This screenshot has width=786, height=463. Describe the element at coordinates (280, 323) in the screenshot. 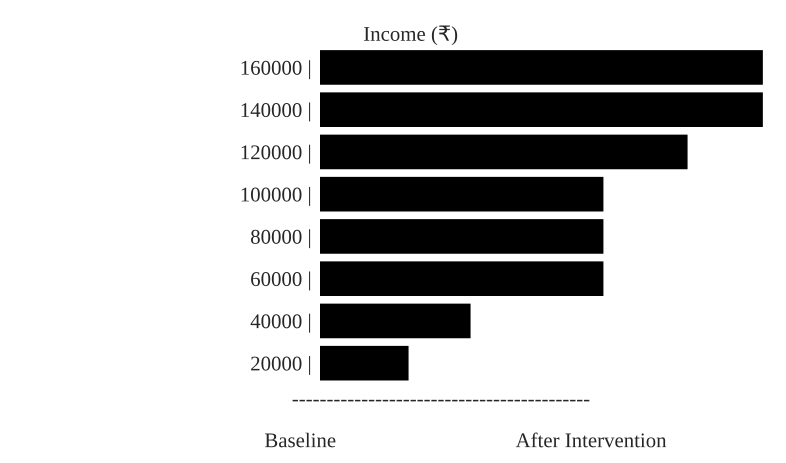

I see `y-tick-label: 40000 |` at that location.